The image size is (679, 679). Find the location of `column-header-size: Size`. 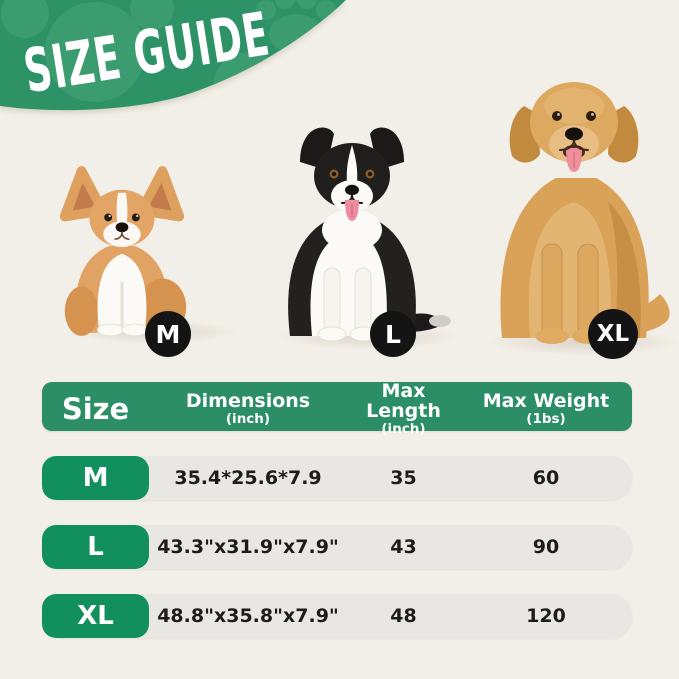

column-header-size: Size is located at coordinates (95, 409).